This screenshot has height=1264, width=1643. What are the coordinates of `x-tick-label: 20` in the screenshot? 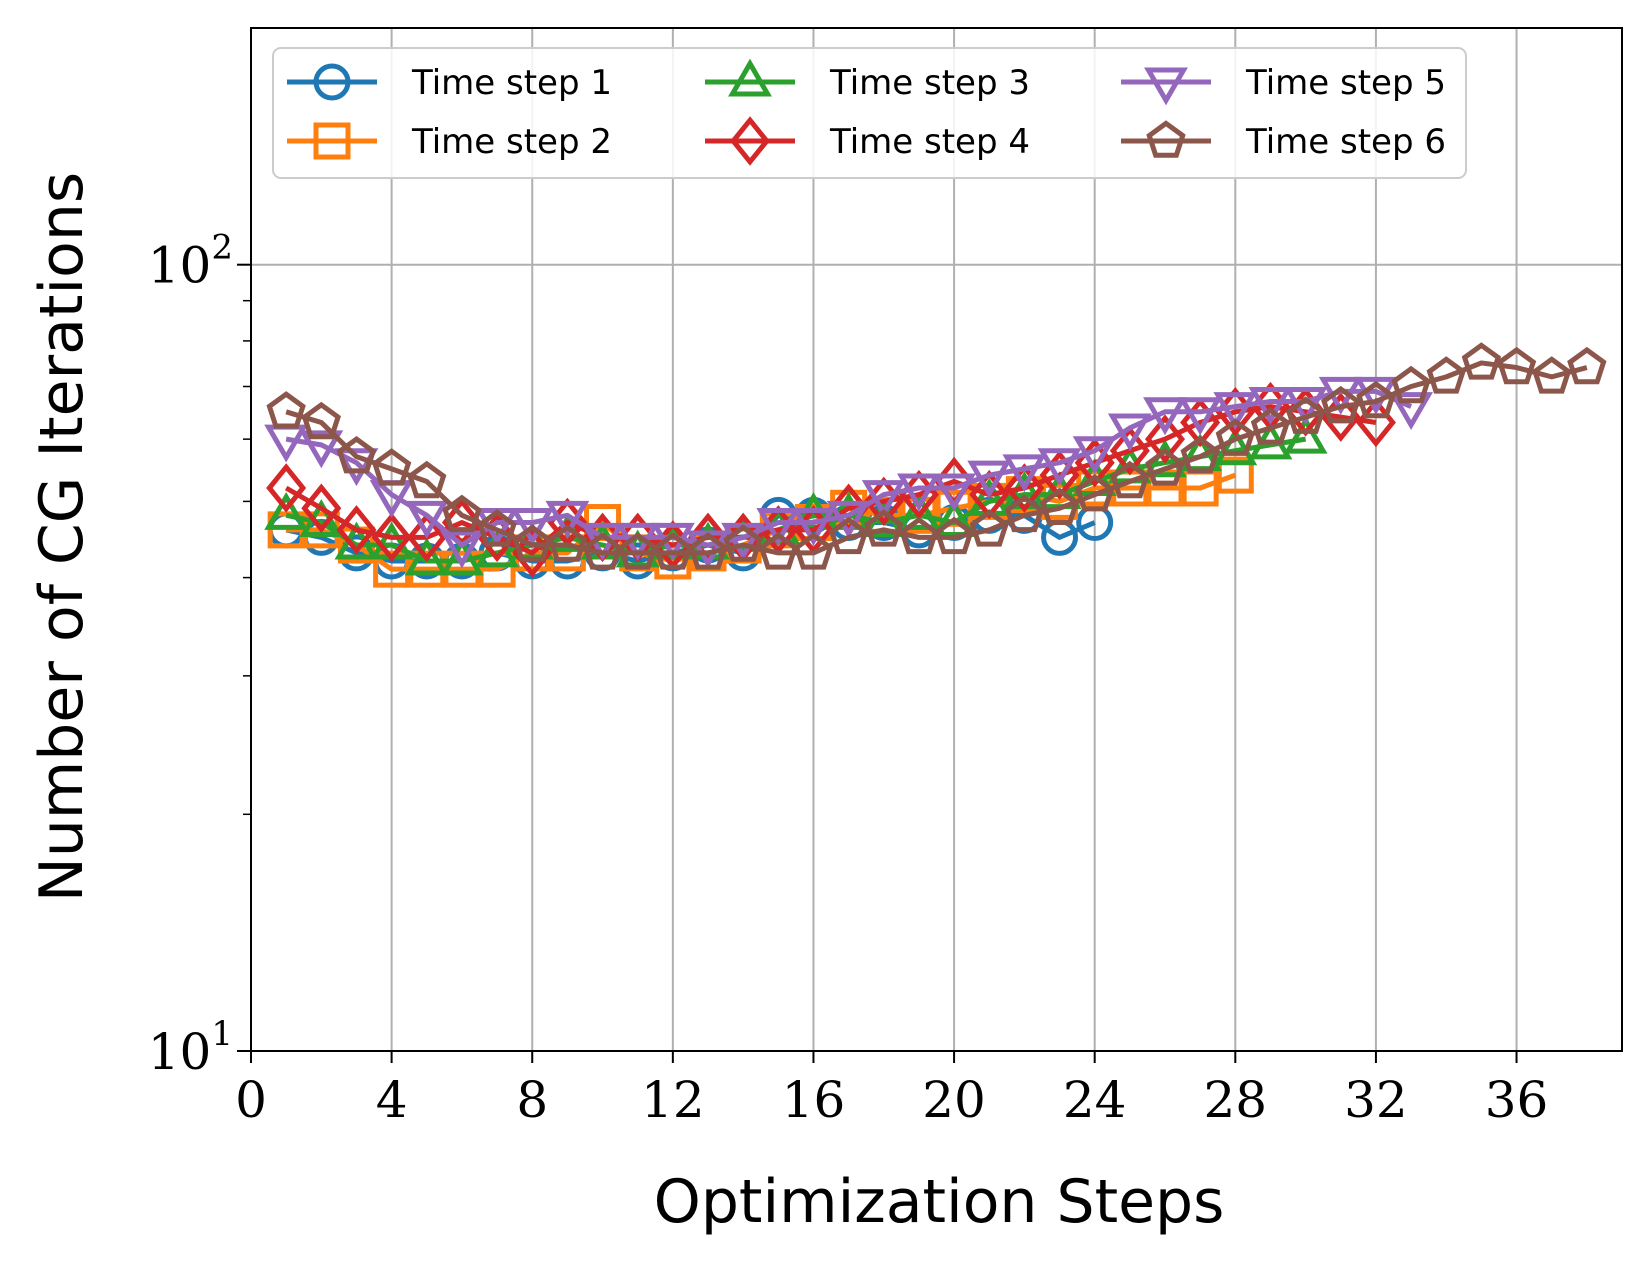 It's located at (954, 1100).